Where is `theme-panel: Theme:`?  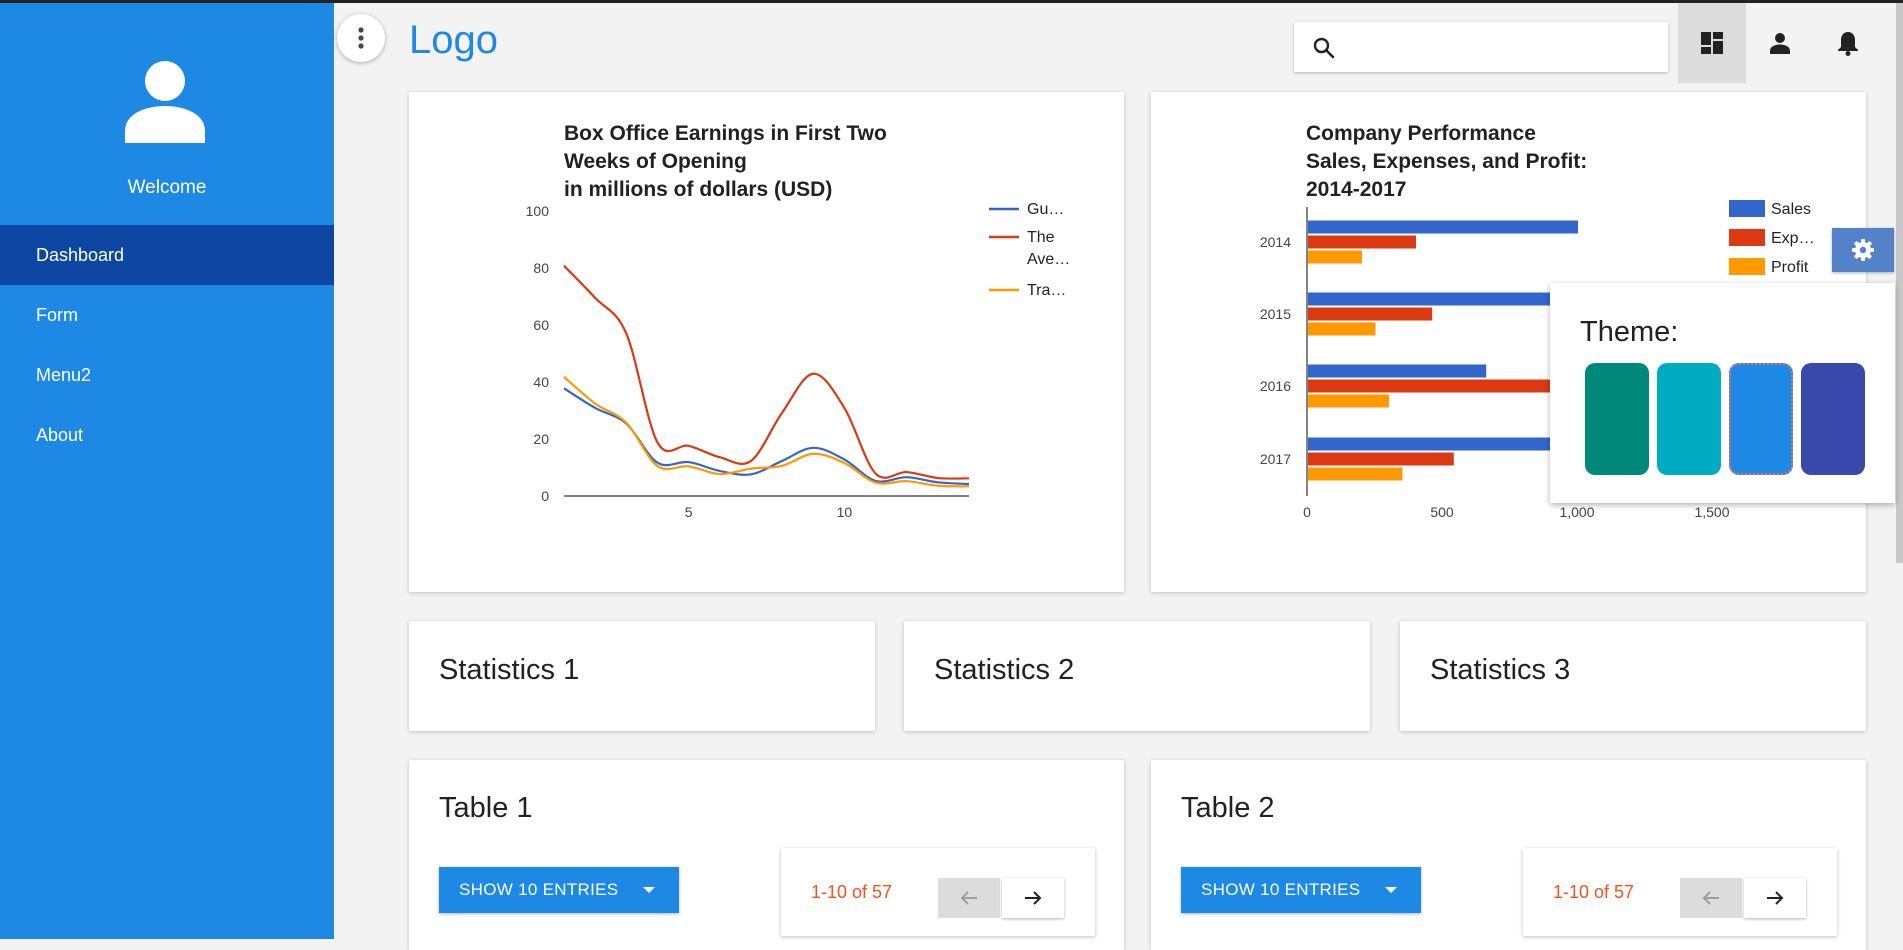
theme-panel: Theme: is located at coordinates (1722, 393).